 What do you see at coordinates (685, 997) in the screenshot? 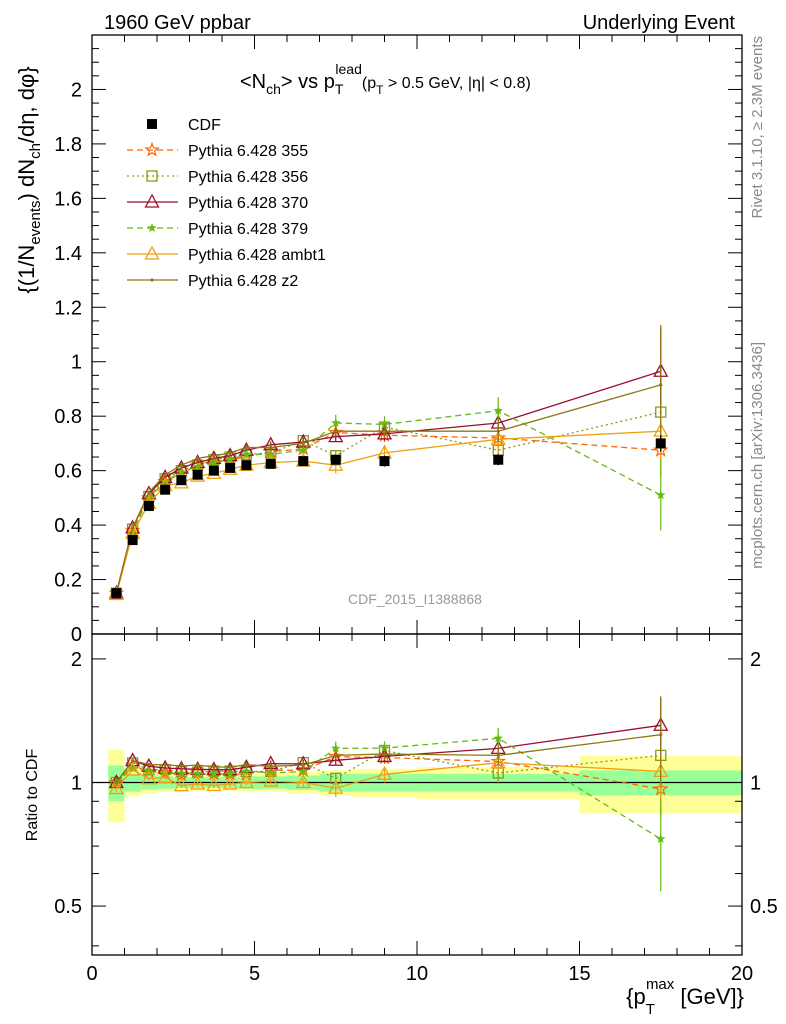
I see `x-axis-label: {pTmax [GeV]}` at bounding box center [685, 997].